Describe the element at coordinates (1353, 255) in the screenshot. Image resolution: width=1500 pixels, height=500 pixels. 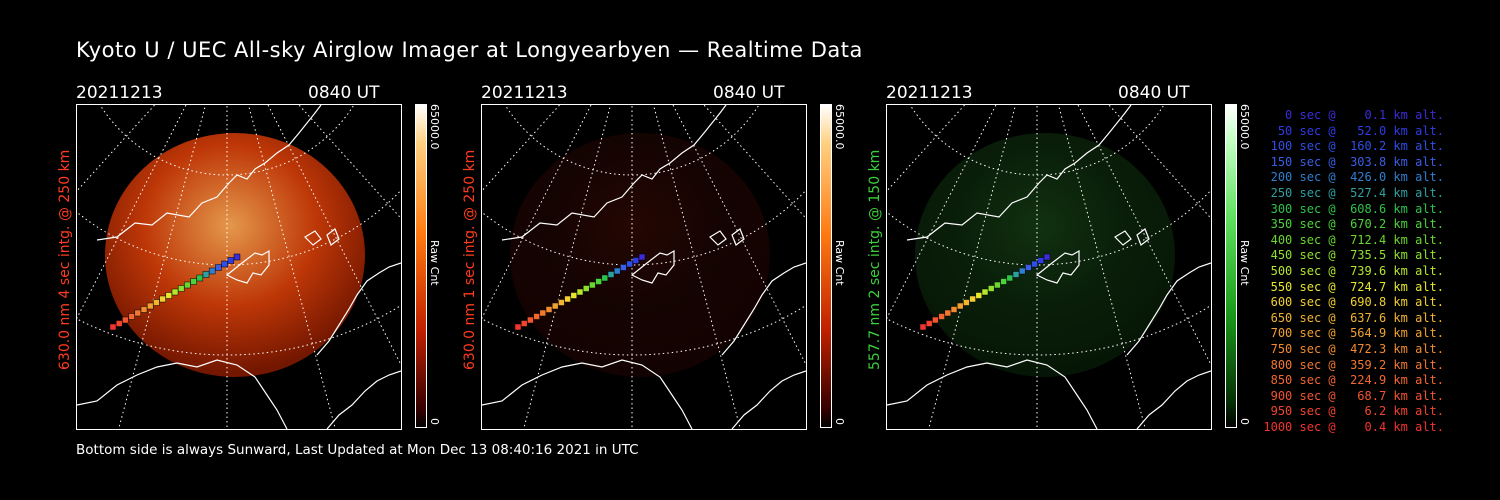
I see `legend-row: 450 sec @ 735.5 km alt.` at that location.